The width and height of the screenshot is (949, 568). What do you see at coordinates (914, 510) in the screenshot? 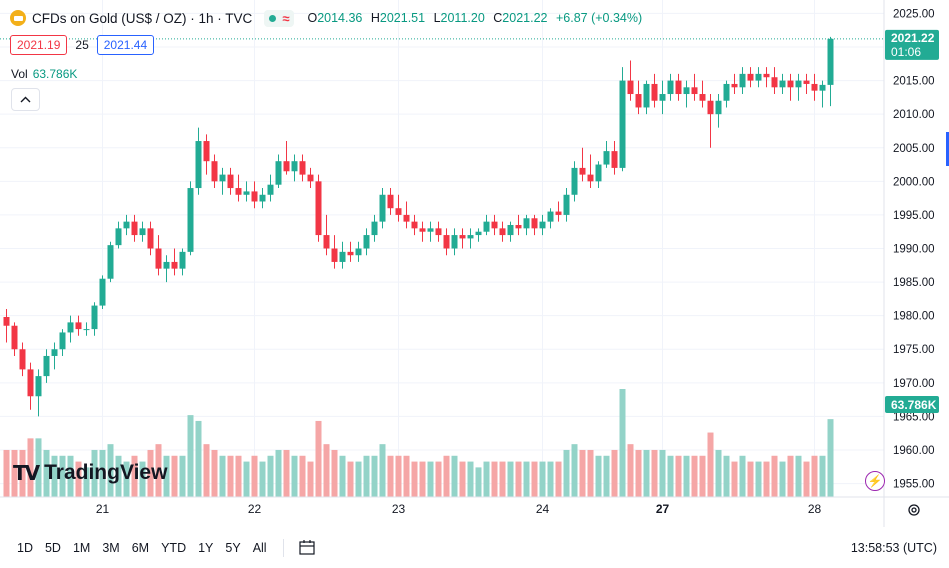
I see `settings-gear-icon` at bounding box center [914, 510].